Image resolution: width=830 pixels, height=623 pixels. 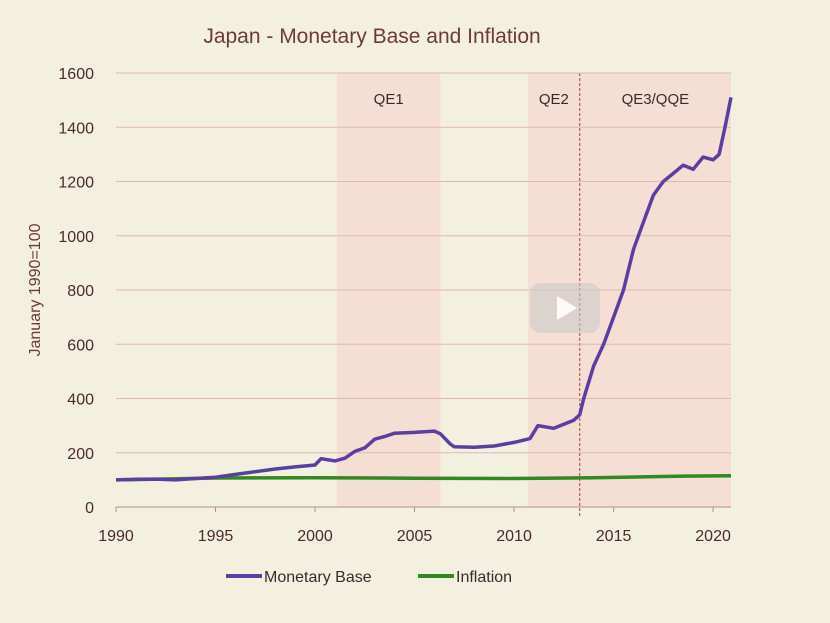 What do you see at coordinates (315, 536) in the screenshot?
I see `x-tick-label: 2000` at bounding box center [315, 536].